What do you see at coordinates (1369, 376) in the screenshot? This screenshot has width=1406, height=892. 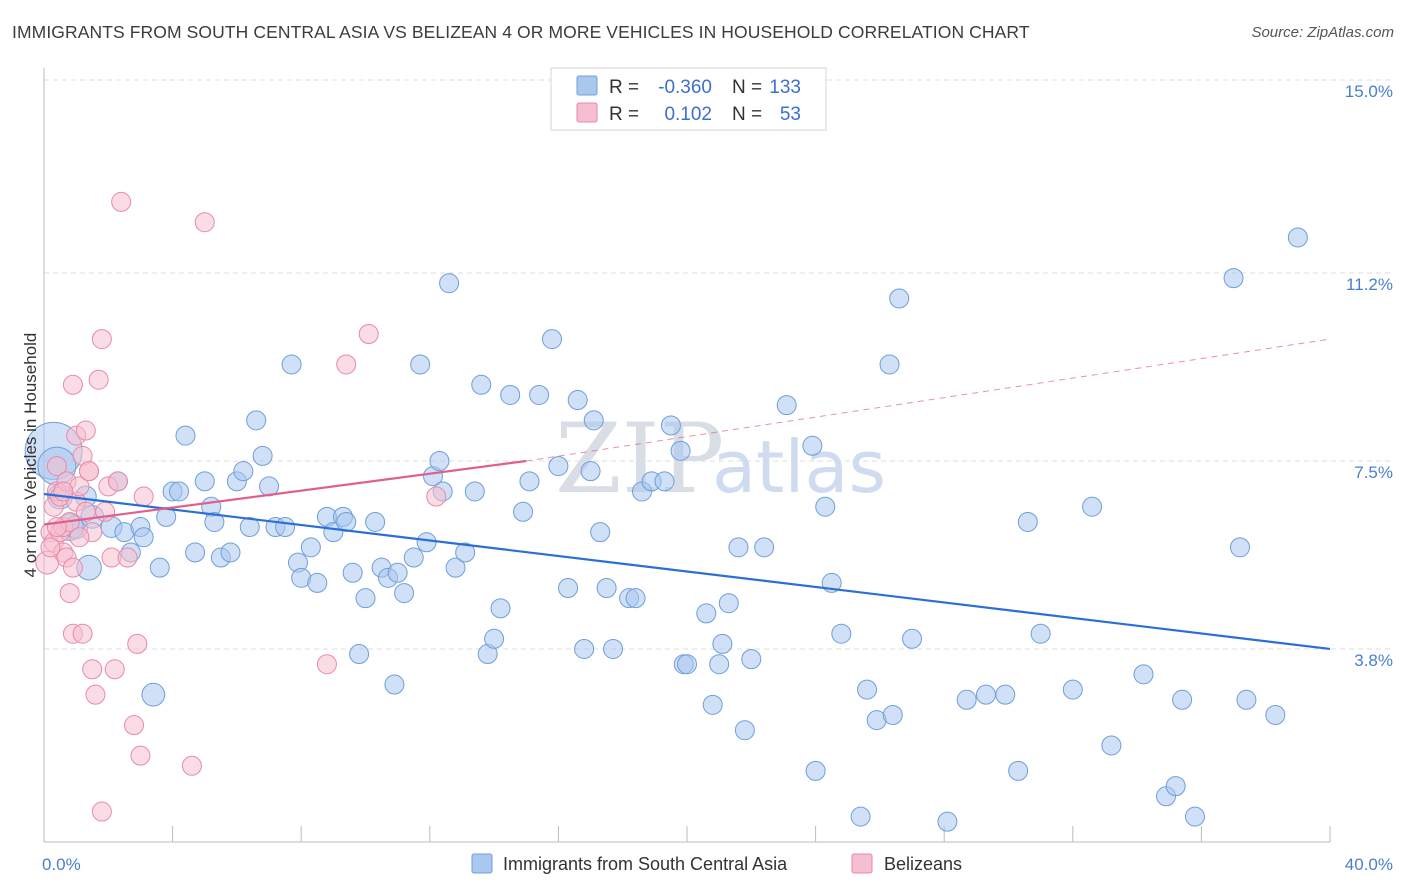 I see `y-tick-labels: 3.8% 7.5% 11.2% 15.0%` at bounding box center [1369, 376].